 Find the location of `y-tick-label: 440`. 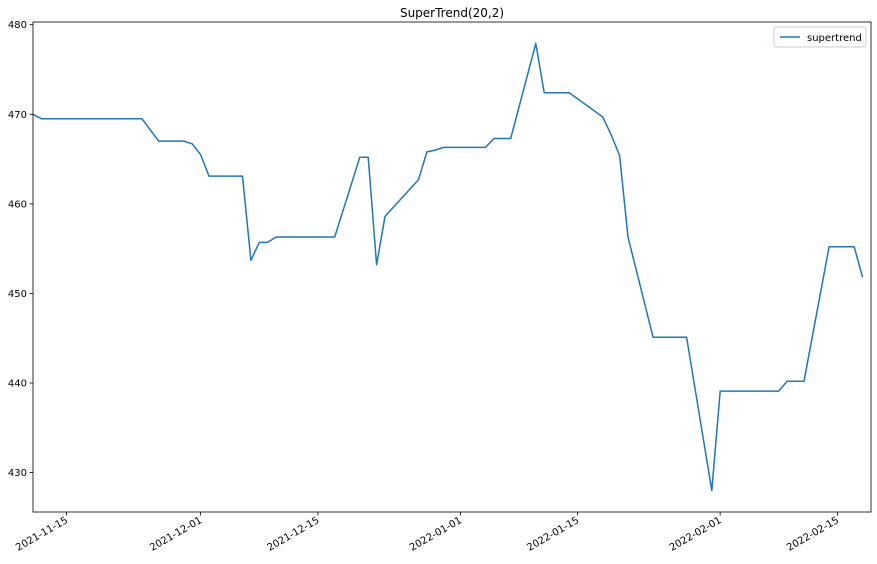

y-tick-label: 440 is located at coordinates (17, 384).